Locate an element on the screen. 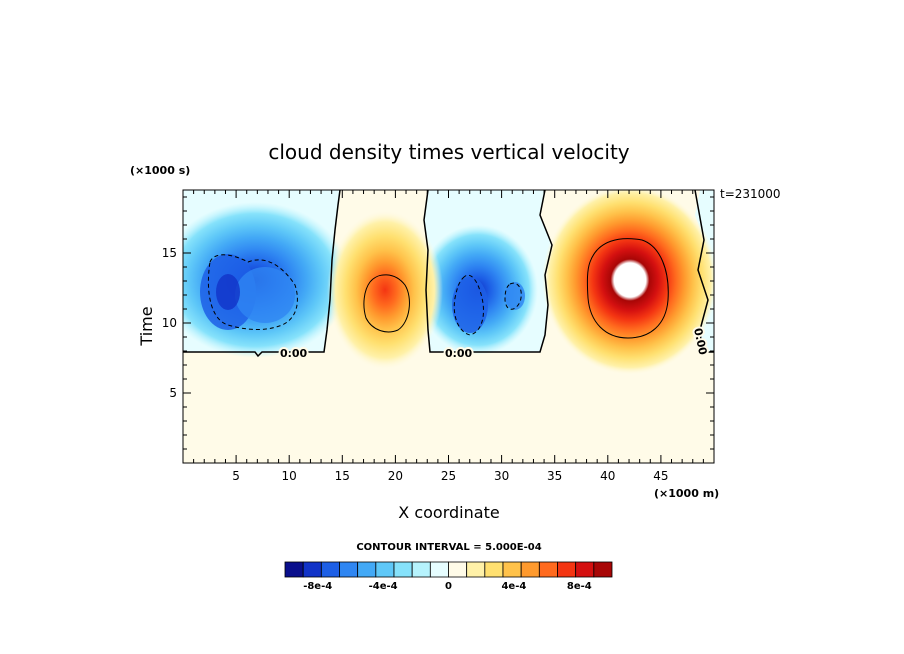 Image resolution: width=904 pixels, height=654 pixels. y-tick-label: 5 is located at coordinates (173, 393).